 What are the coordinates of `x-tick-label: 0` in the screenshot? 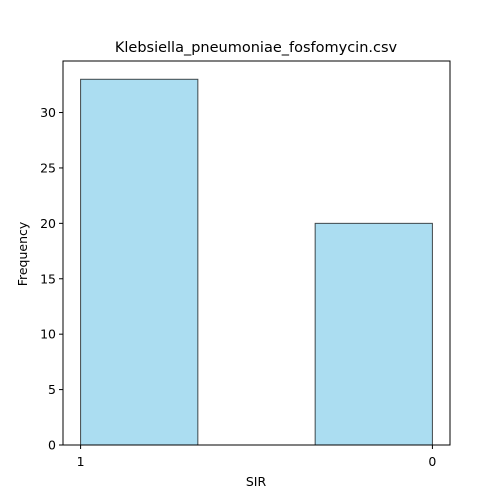 It's located at (432, 461).